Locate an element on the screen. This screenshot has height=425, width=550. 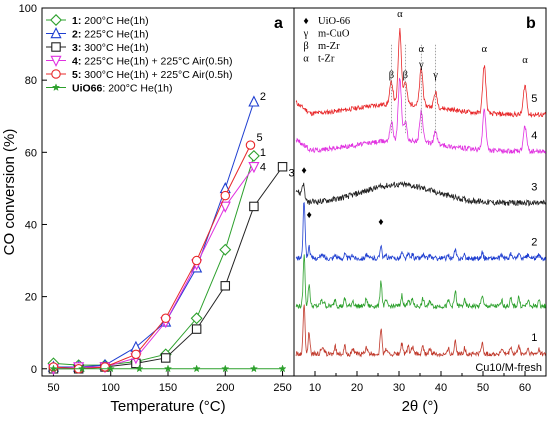
legend-entry-number: 4: is located at coordinates (76, 62).